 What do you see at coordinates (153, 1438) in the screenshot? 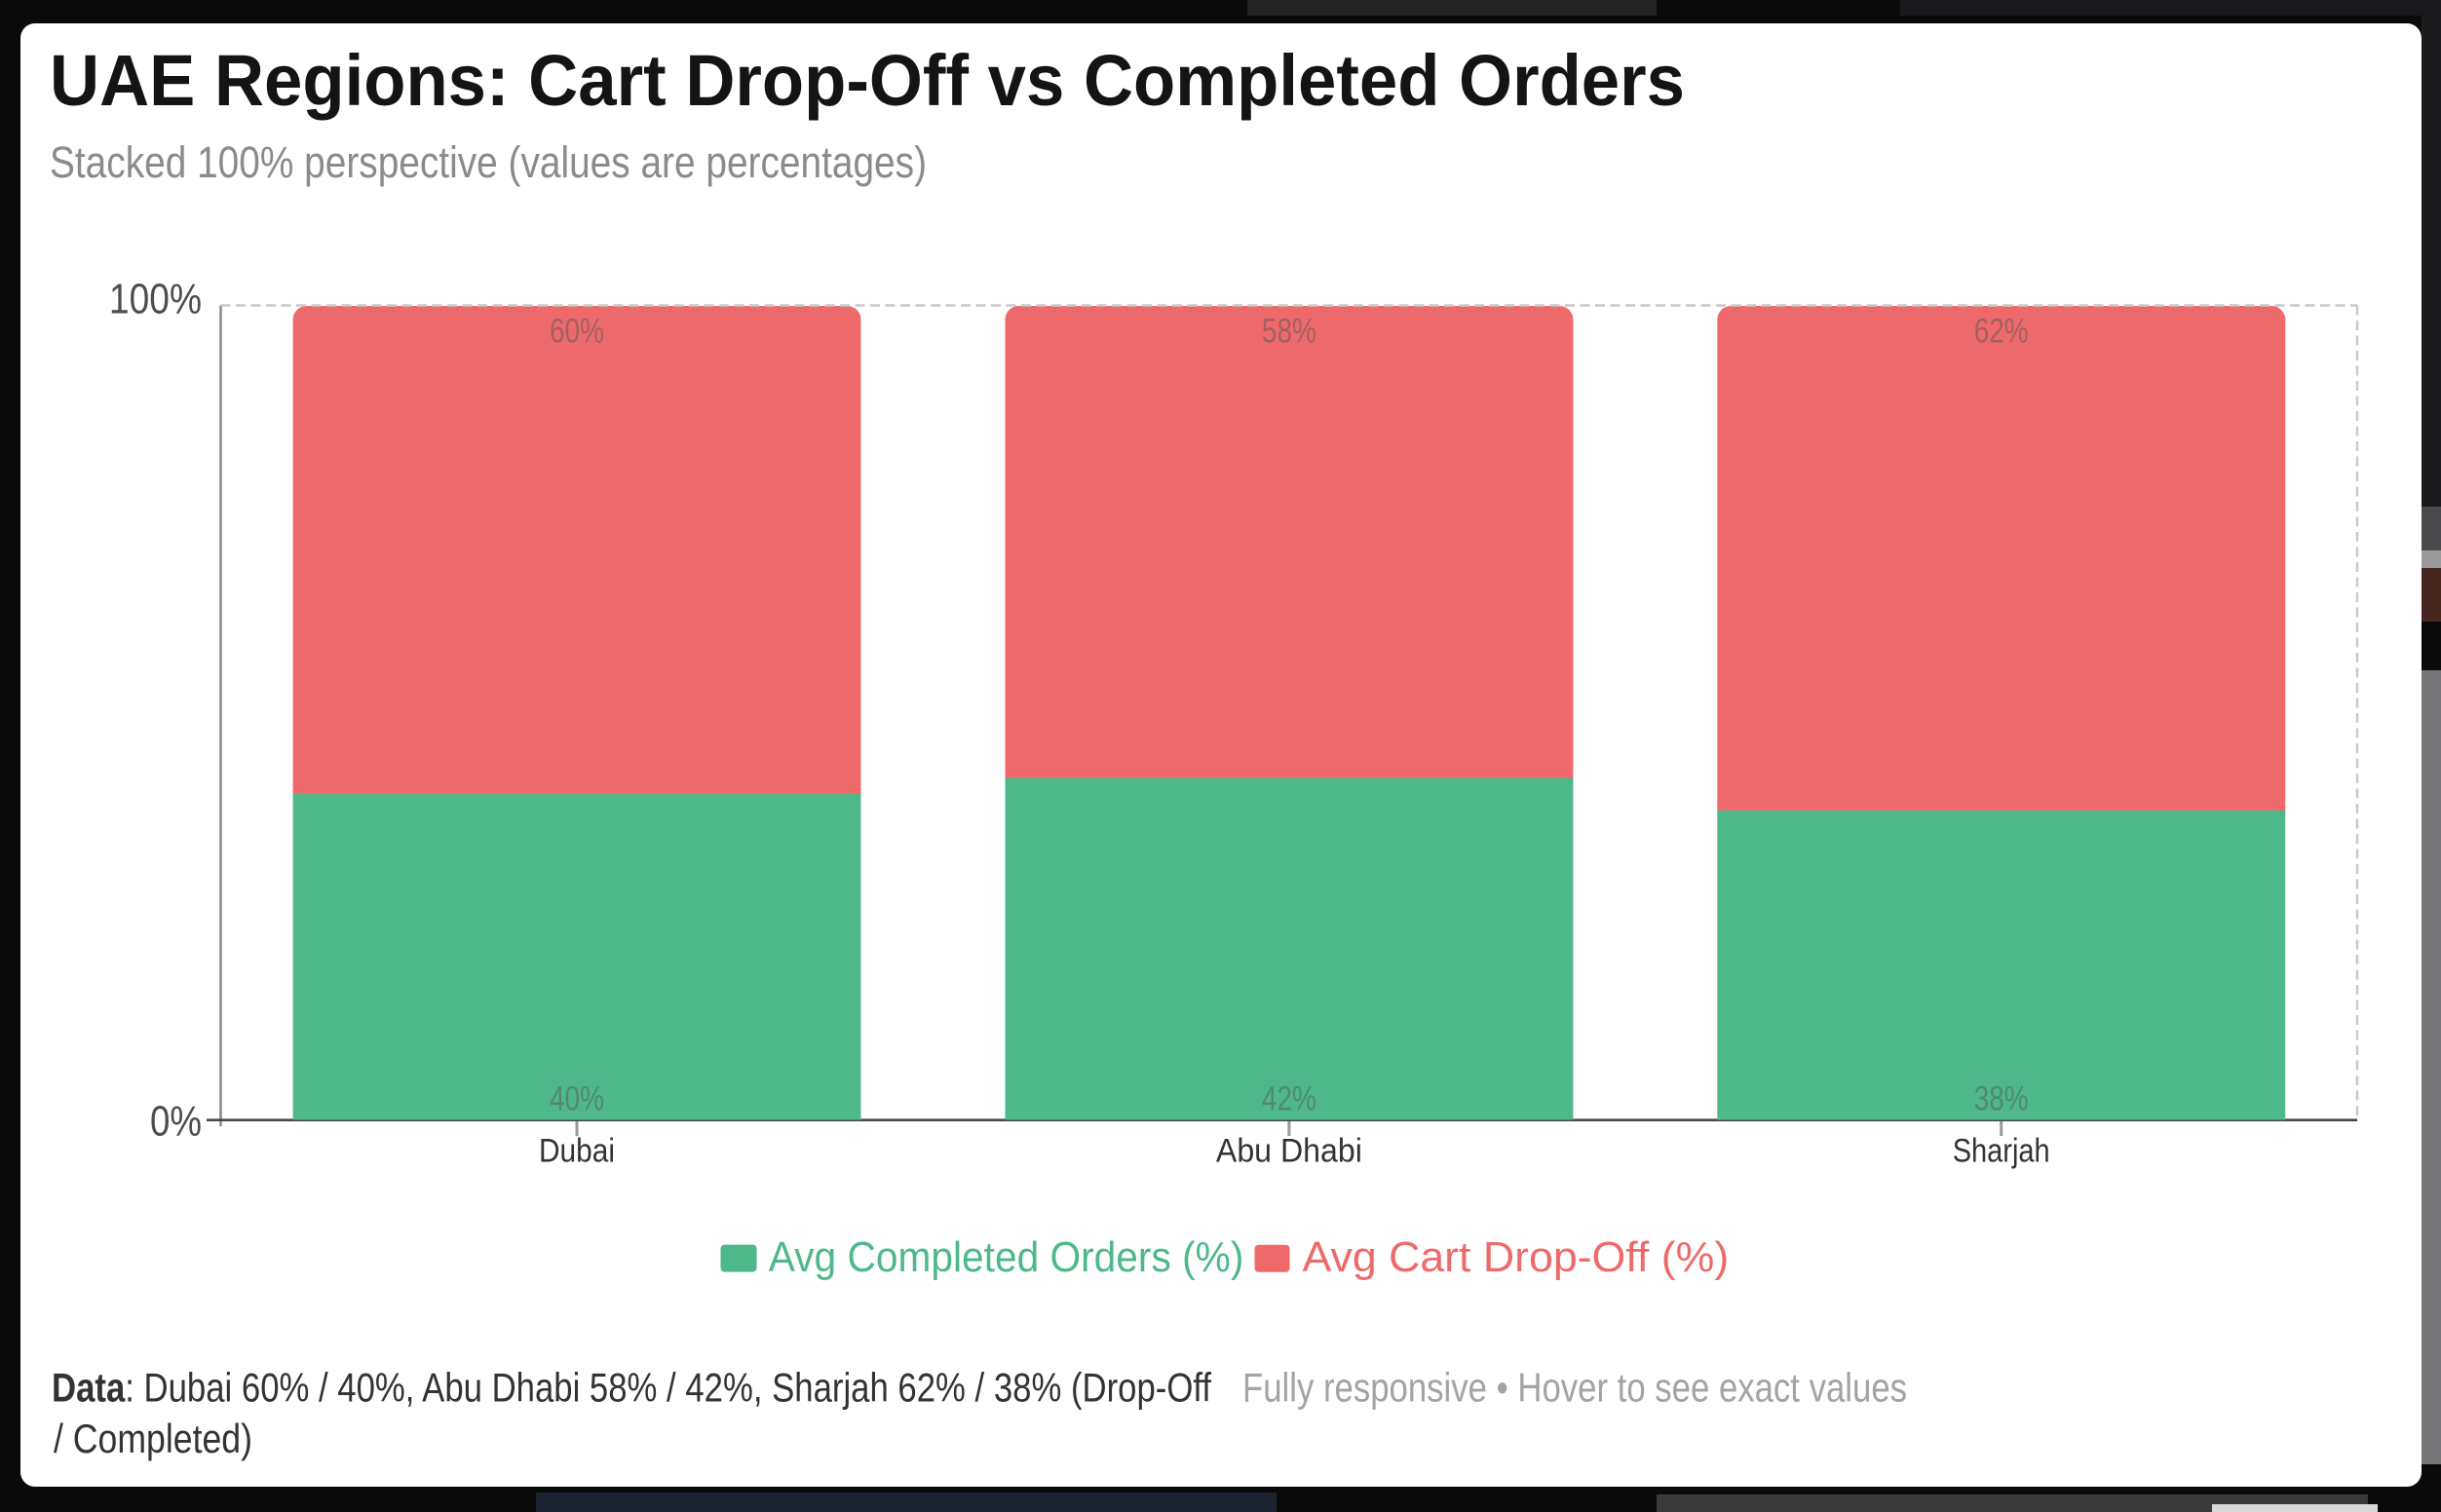
I see `svg-text: / Completed)` at bounding box center [153, 1438].